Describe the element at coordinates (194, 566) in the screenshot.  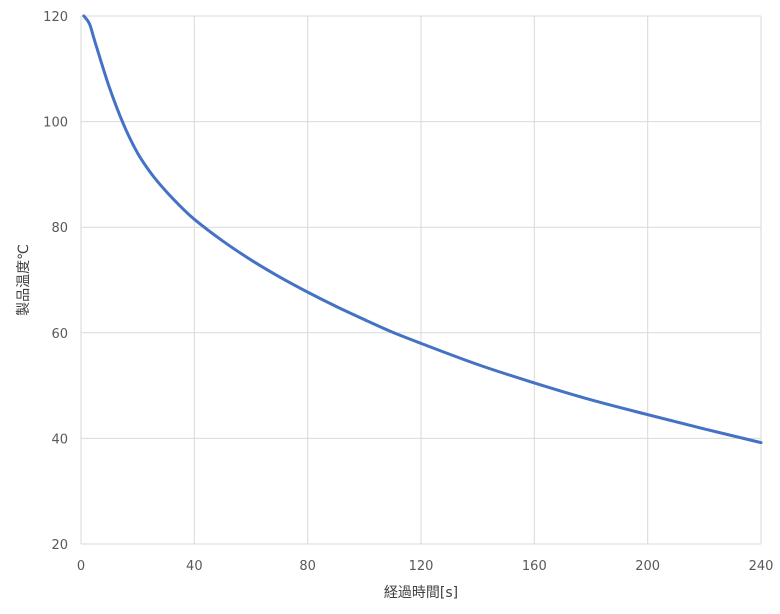
I see `x-tick-label: 40` at that location.